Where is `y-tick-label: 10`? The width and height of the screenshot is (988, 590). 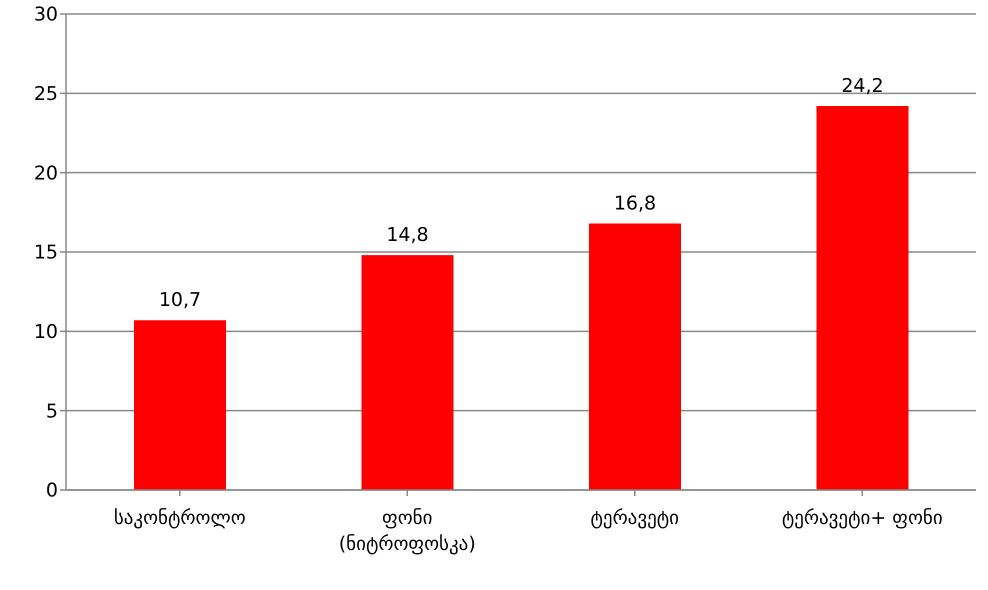 y-tick-label: 10 is located at coordinates (46, 332).